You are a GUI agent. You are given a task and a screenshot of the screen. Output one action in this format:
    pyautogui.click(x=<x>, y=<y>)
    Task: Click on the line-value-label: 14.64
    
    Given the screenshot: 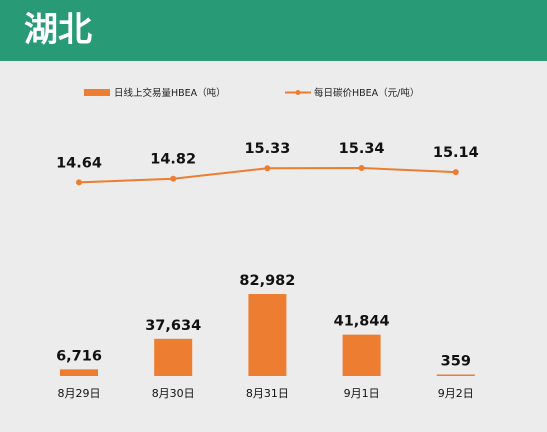 What is the action you would take?
    pyautogui.click(x=79, y=163)
    